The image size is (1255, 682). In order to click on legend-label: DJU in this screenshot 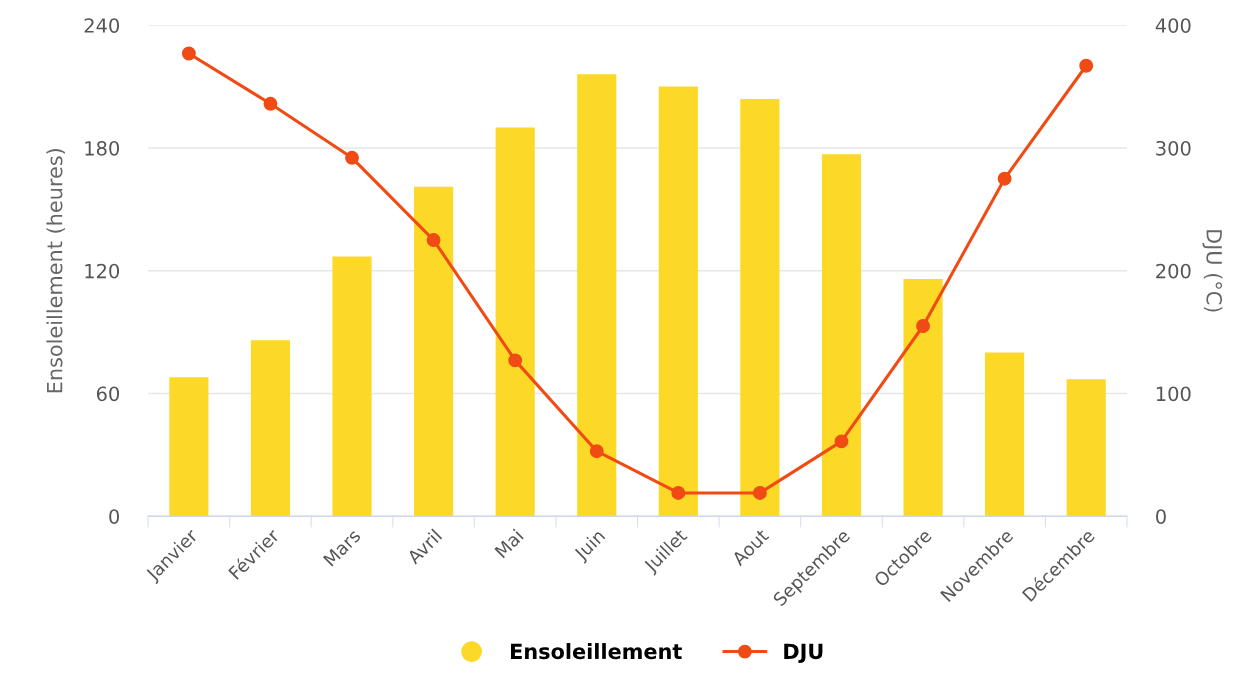, I will do `click(803, 653)`.